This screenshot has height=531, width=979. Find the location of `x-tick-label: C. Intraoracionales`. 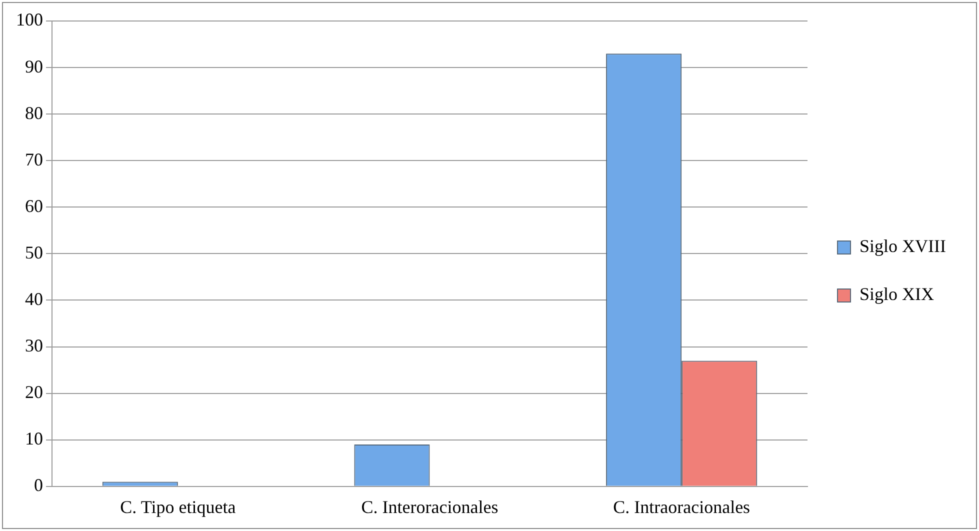

x-tick-label: C. Intraoracionales is located at coordinates (681, 506).